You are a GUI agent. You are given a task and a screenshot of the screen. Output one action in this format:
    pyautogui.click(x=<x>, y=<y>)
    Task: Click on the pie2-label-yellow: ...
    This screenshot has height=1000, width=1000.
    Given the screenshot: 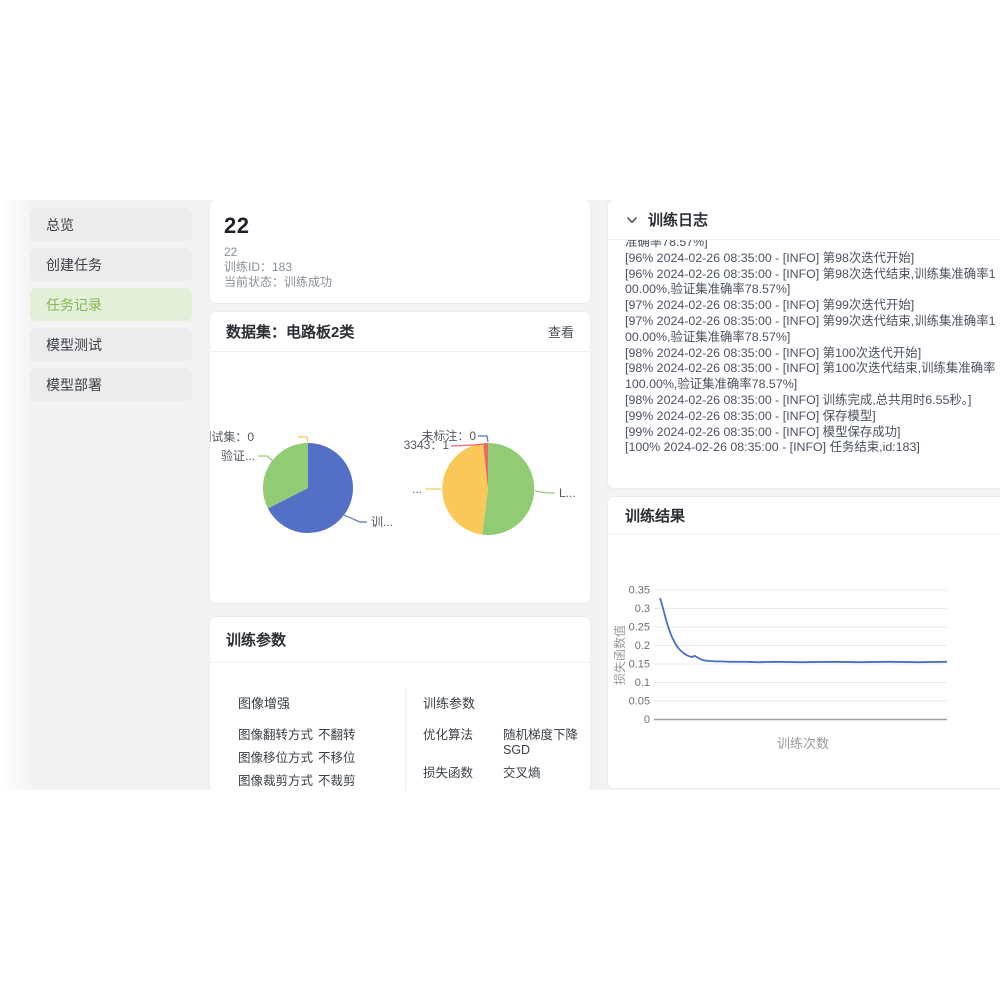 What is the action you would take?
    pyautogui.click(x=417, y=489)
    